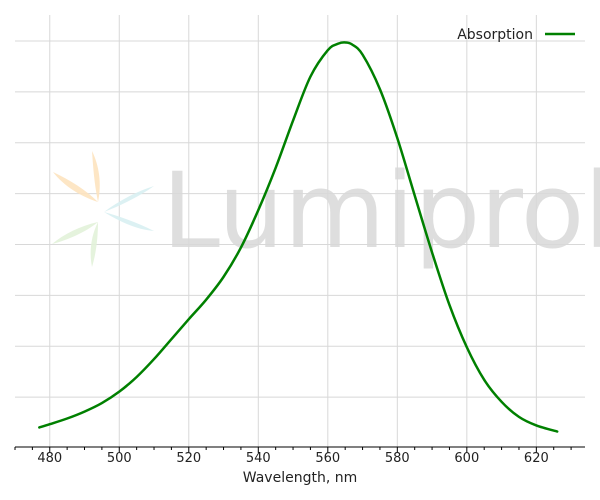 This screenshot has width=600, height=500. Describe the element at coordinates (49, 458) in the screenshot. I see `x-tick-label: 480` at that location.